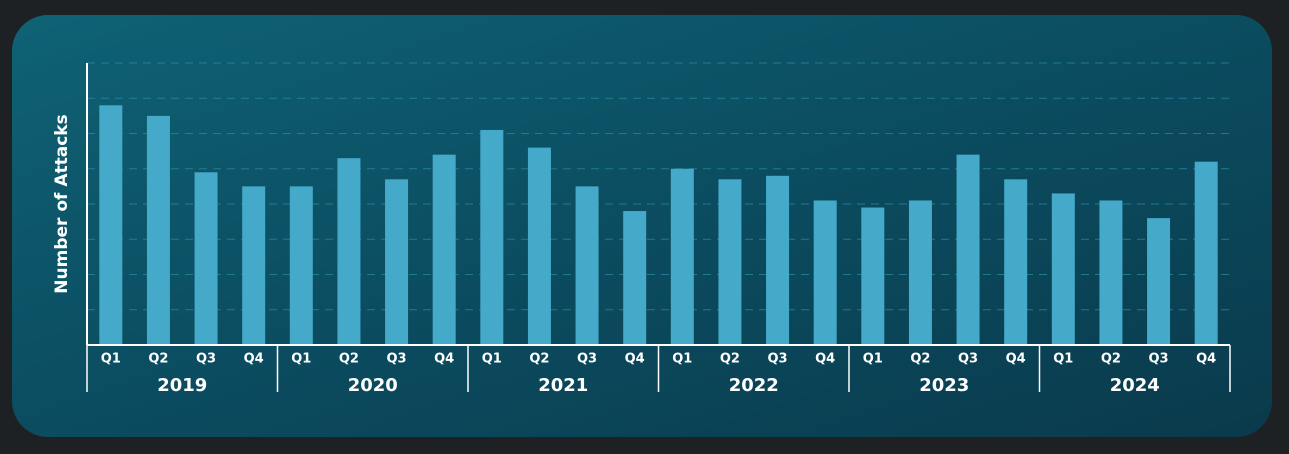 The height and width of the screenshot is (454, 1289). What do you see at coordinates (373, 385) in the screenshot?
I see `group-label: 2020` at bounding box center [373, 385].